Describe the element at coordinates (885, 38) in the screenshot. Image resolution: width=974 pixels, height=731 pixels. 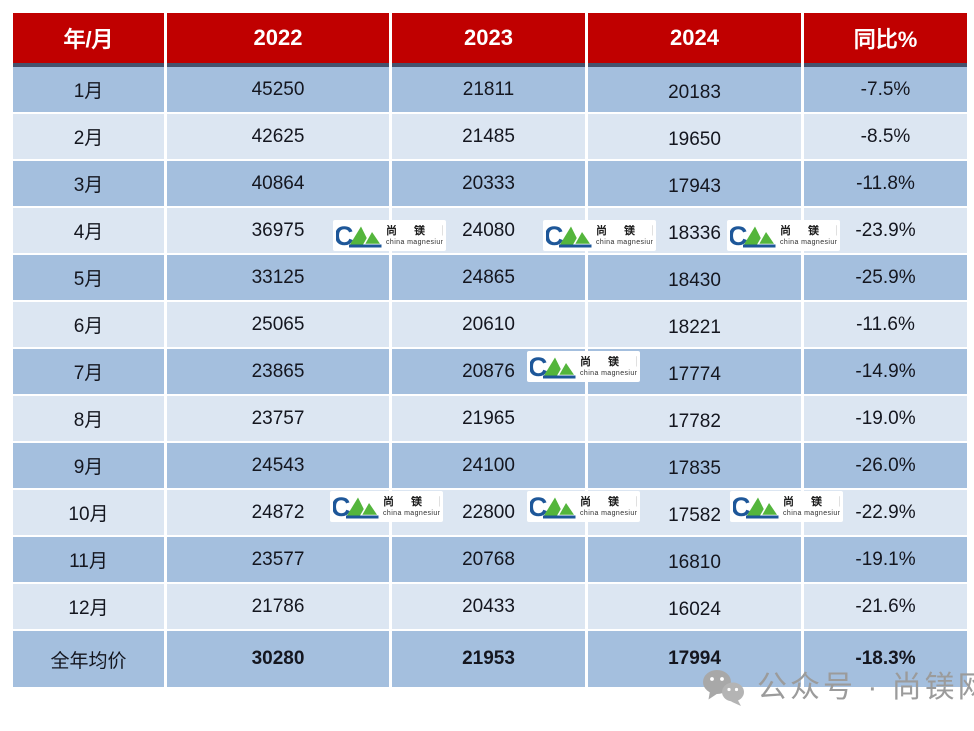
I see `column-header-yoy: 同比%` at that location.